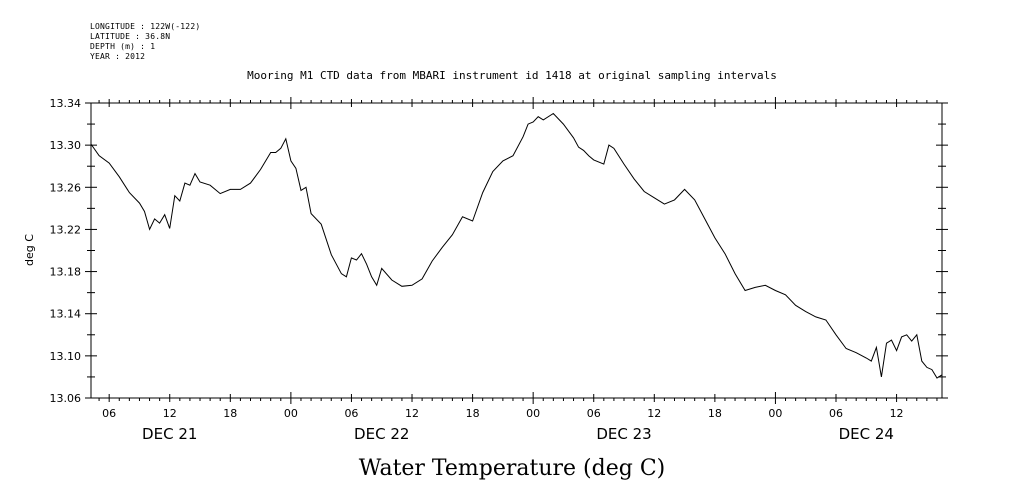  I want to click on y-tick-label: 13.34, so click(66, 103).